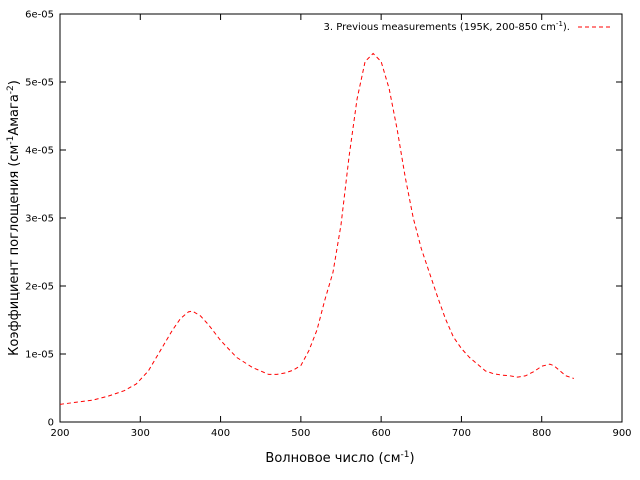 Image resolution: width=640 pixels, height=480 pixels. I want to click on x-tick-label: 200, so click(59, 433).